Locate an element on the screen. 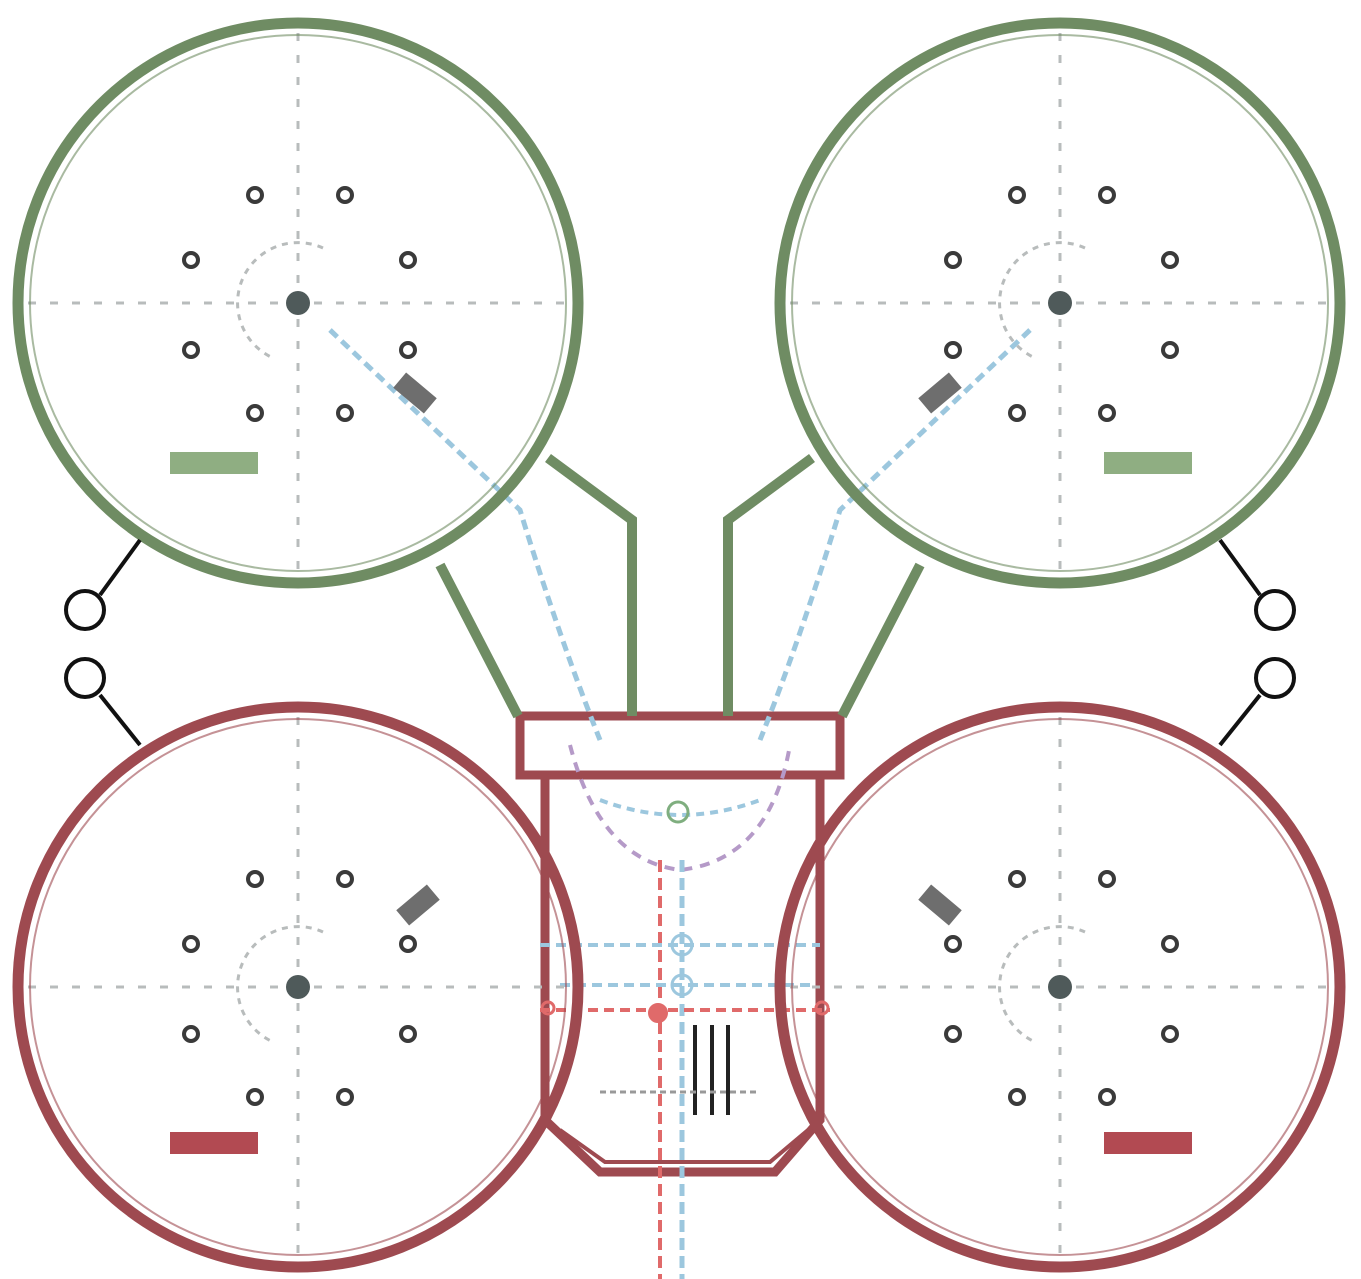 Image resolution: width=1361 pixels, height=1279 pixels. arm-right-inner is located at coordinates (769, 584).